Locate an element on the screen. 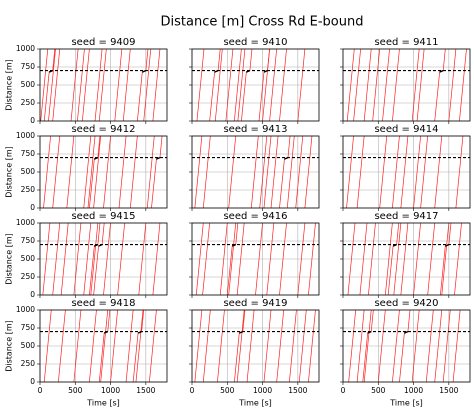 The image size is (474, 411). subplot-title: seed = 9417 is located at coordinates (406, 216).